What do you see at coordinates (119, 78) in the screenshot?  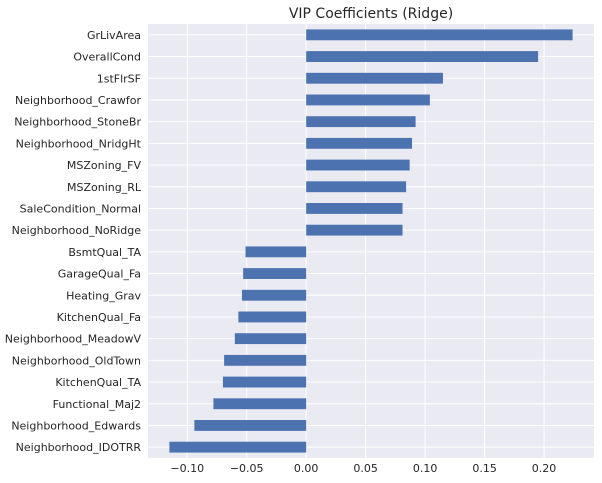 I see `y-tick-label: 1stFlrSF` at bounding box center [119, 78].